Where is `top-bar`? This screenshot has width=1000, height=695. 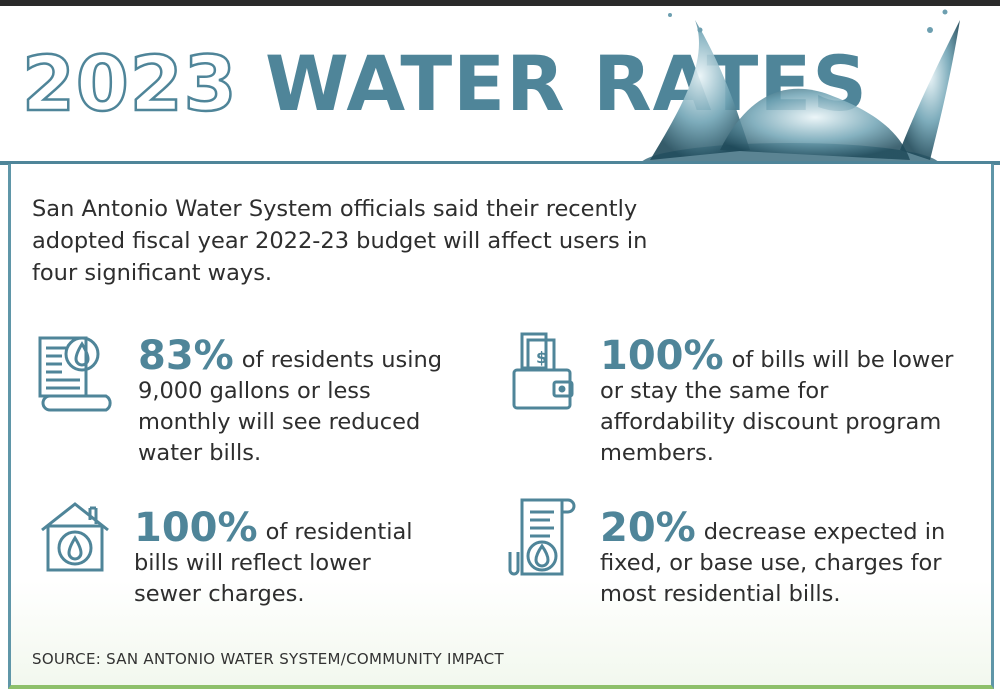
top-bar is located at coordinates (500, 3).